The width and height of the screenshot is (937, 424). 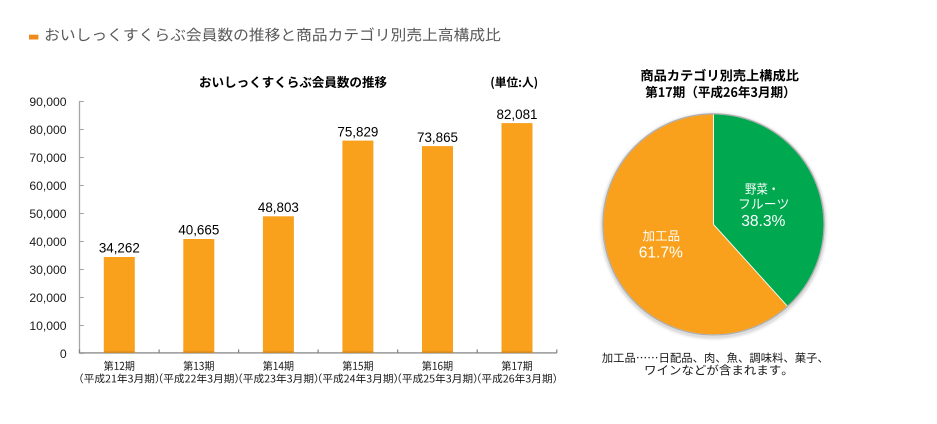 I want to click on svg-text: 20,000, so click(x=47, y=298).